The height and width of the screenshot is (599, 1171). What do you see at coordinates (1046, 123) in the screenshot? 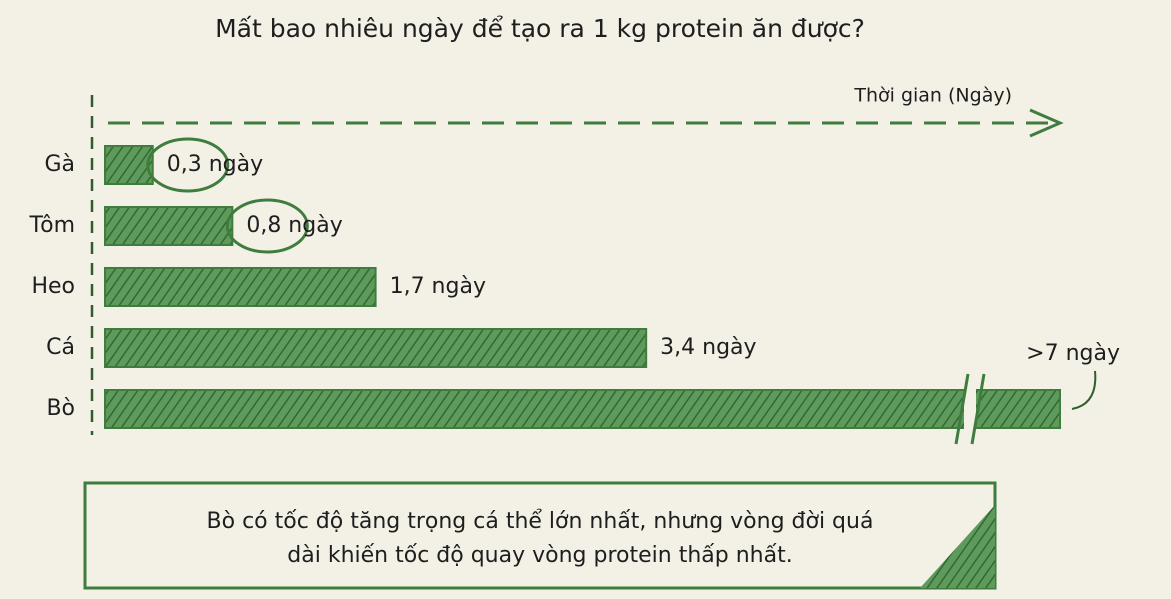
I see `arrow-head` at bounding box center [1046, 123].